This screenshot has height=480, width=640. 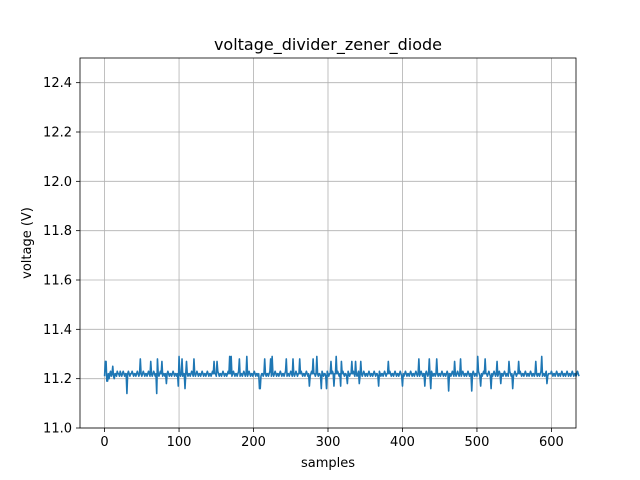 What do you see at coordinates (253, 442) in the screenshot?
I see `x-tick-label: 200` at bounding box center [253, 442].